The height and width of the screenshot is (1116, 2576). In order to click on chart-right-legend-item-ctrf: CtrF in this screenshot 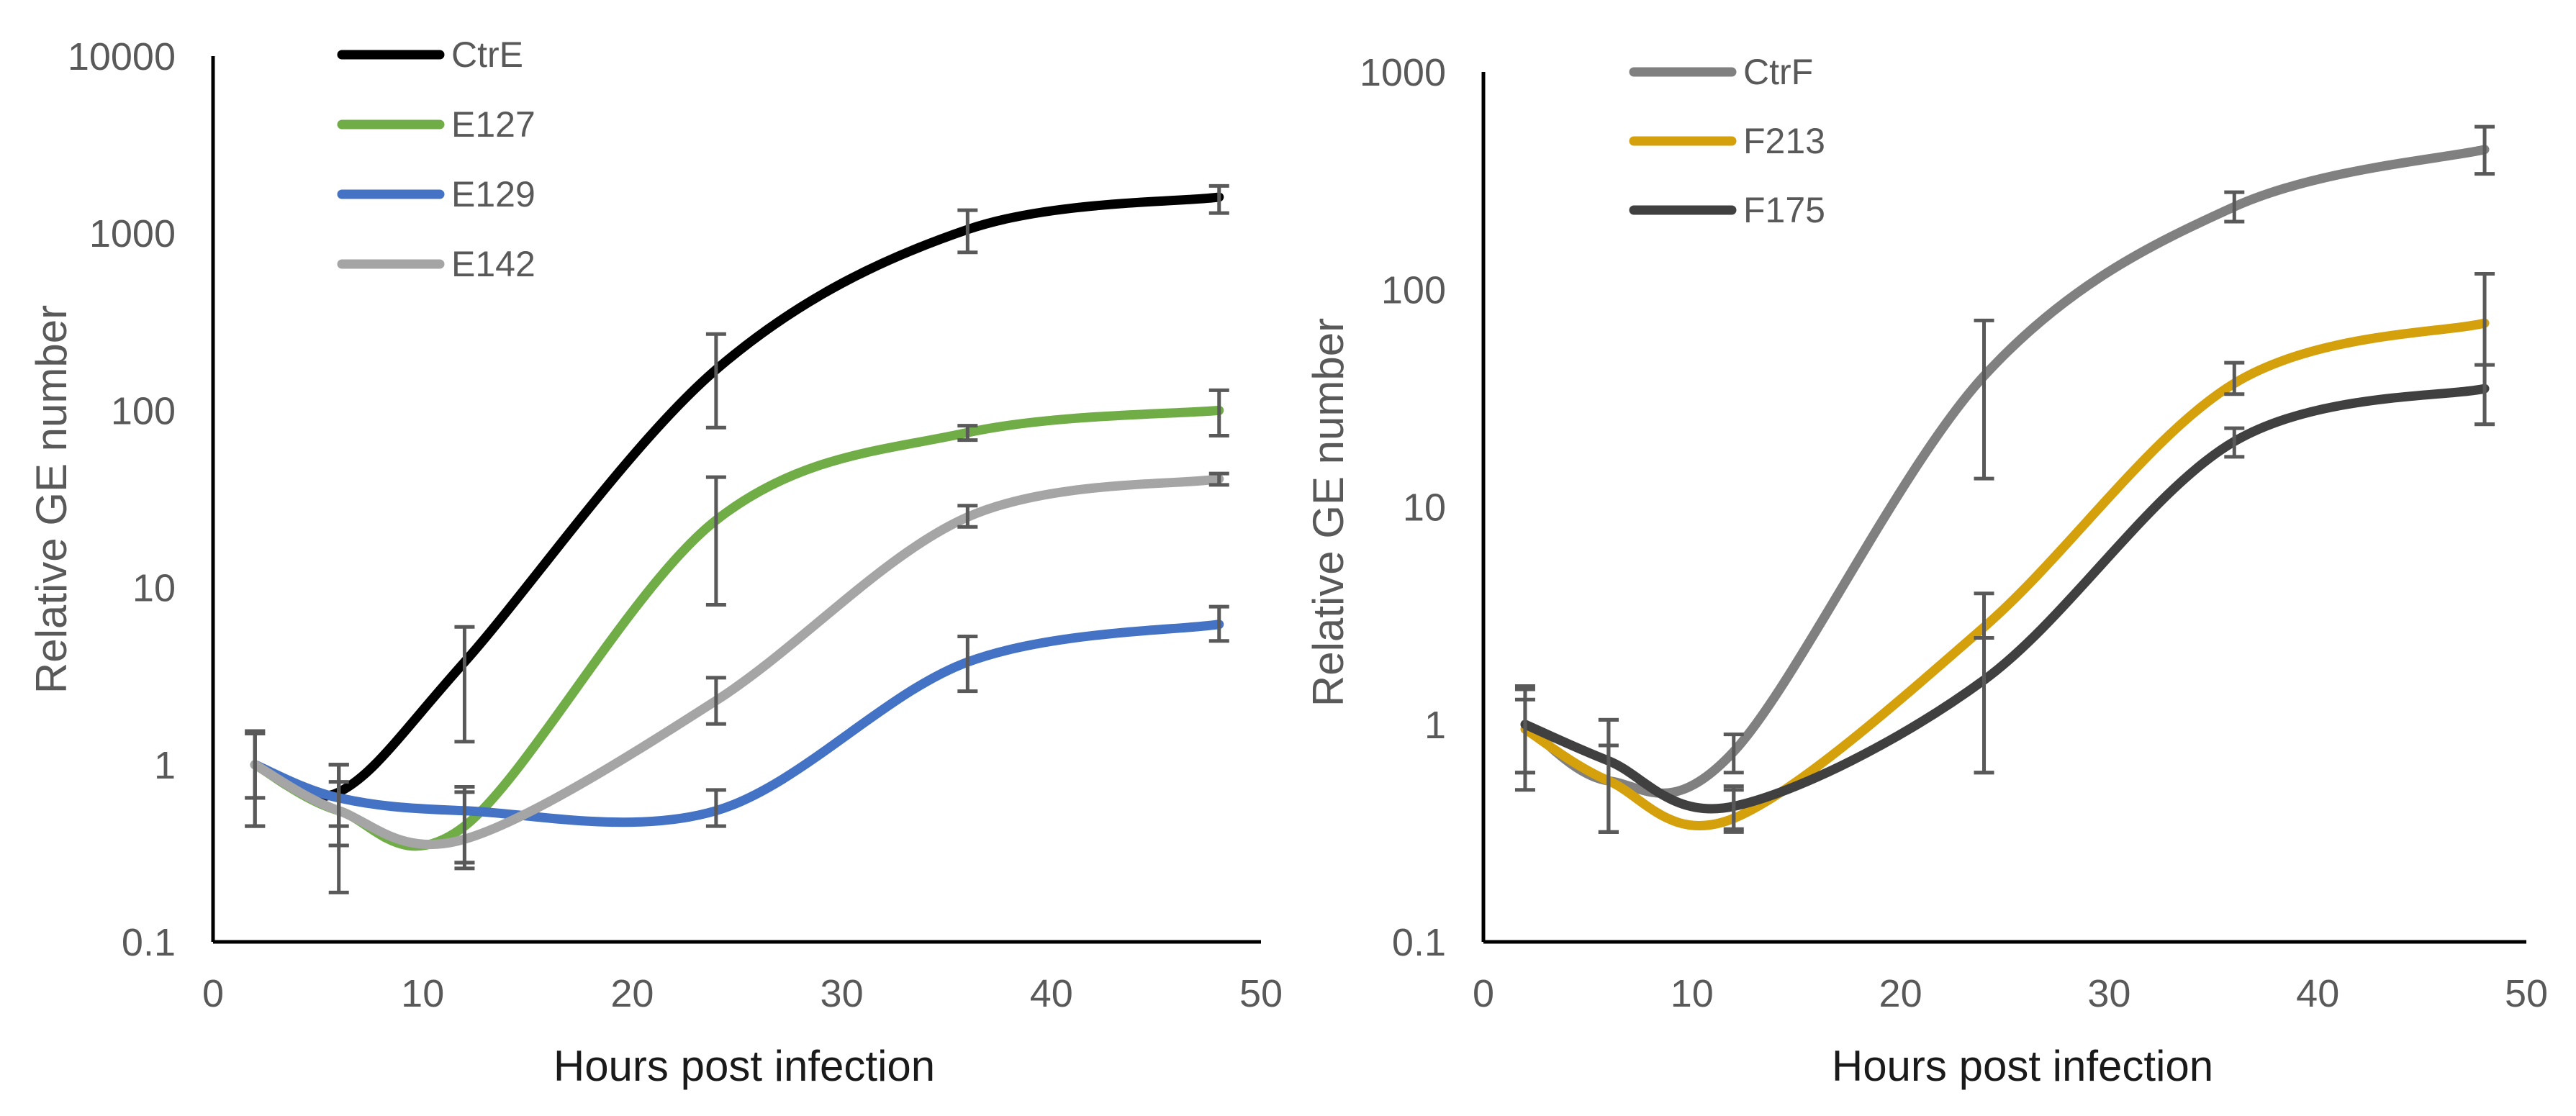, I will do `click(1721, 72)`.